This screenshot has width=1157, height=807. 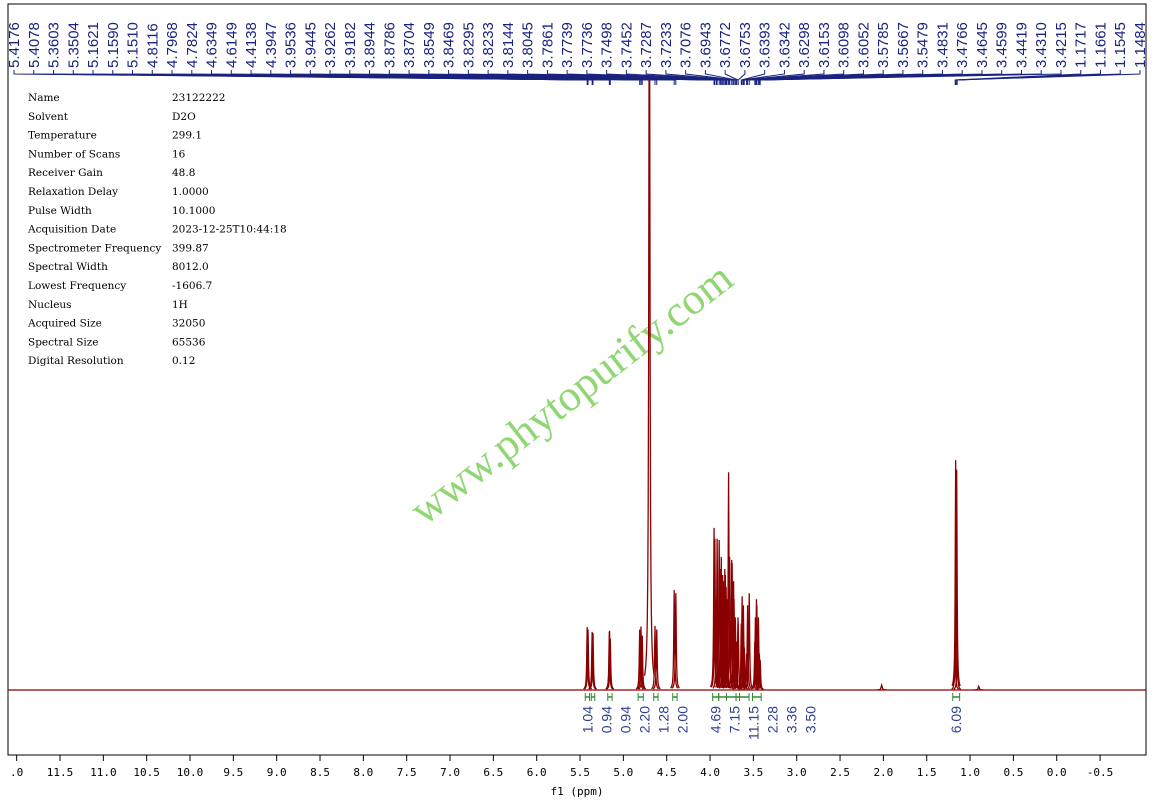 What do you see at coordinates (183, 173) in the screenshot?
I see `param-value: 48.8` at bounding box center [183, 173].